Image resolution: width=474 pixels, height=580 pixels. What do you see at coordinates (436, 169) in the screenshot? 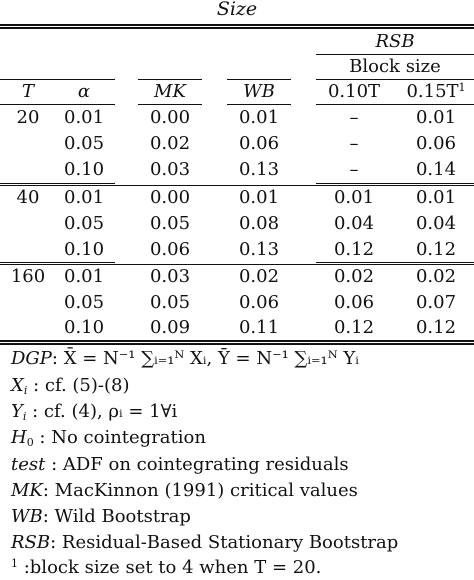
I see `cell-block-015: 0.14` at bounding box center [436, 169].